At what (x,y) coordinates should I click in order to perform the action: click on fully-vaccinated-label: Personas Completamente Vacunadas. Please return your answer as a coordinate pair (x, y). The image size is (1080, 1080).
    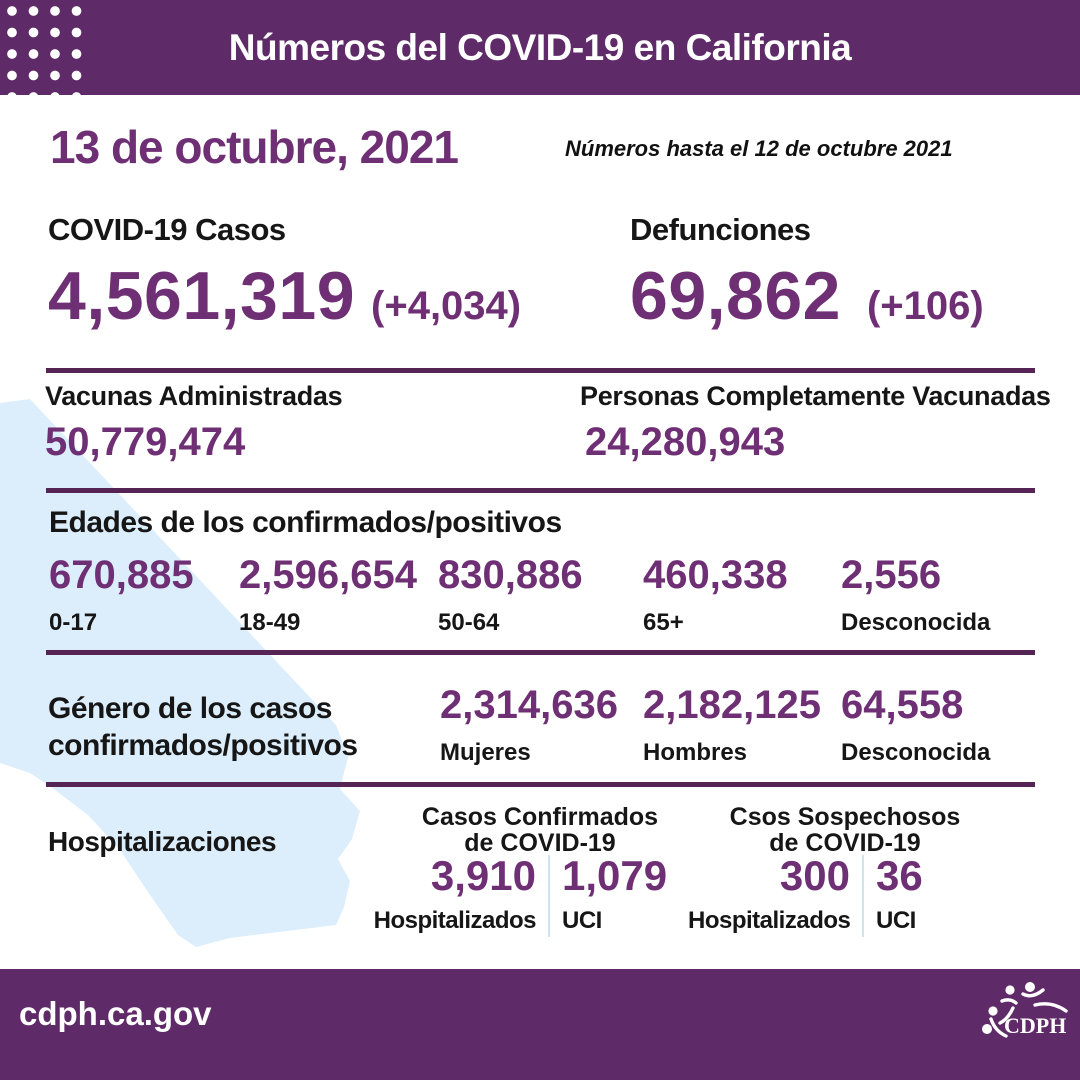
    Looking at the image, I should click on (815, 396).